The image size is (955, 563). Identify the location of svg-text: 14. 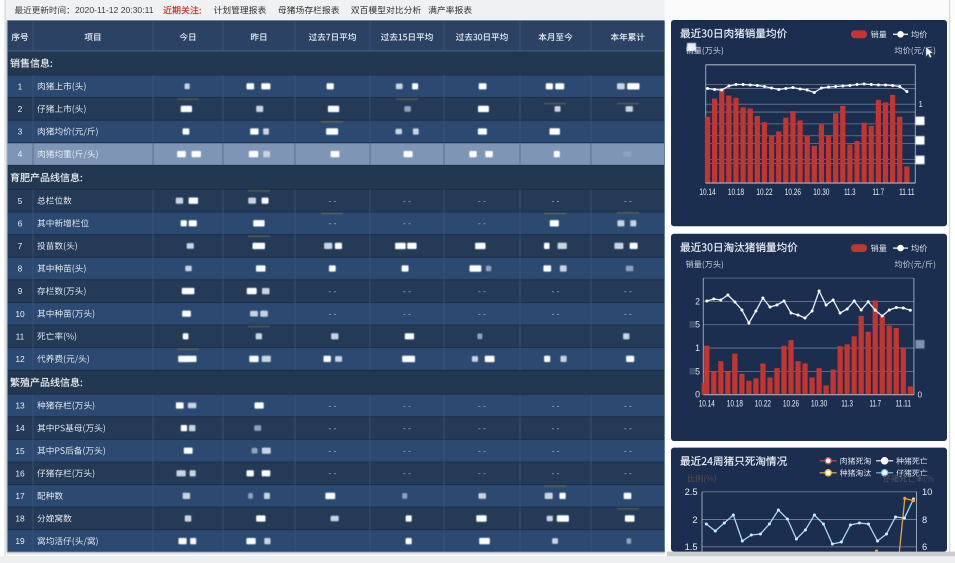
(20, 428).